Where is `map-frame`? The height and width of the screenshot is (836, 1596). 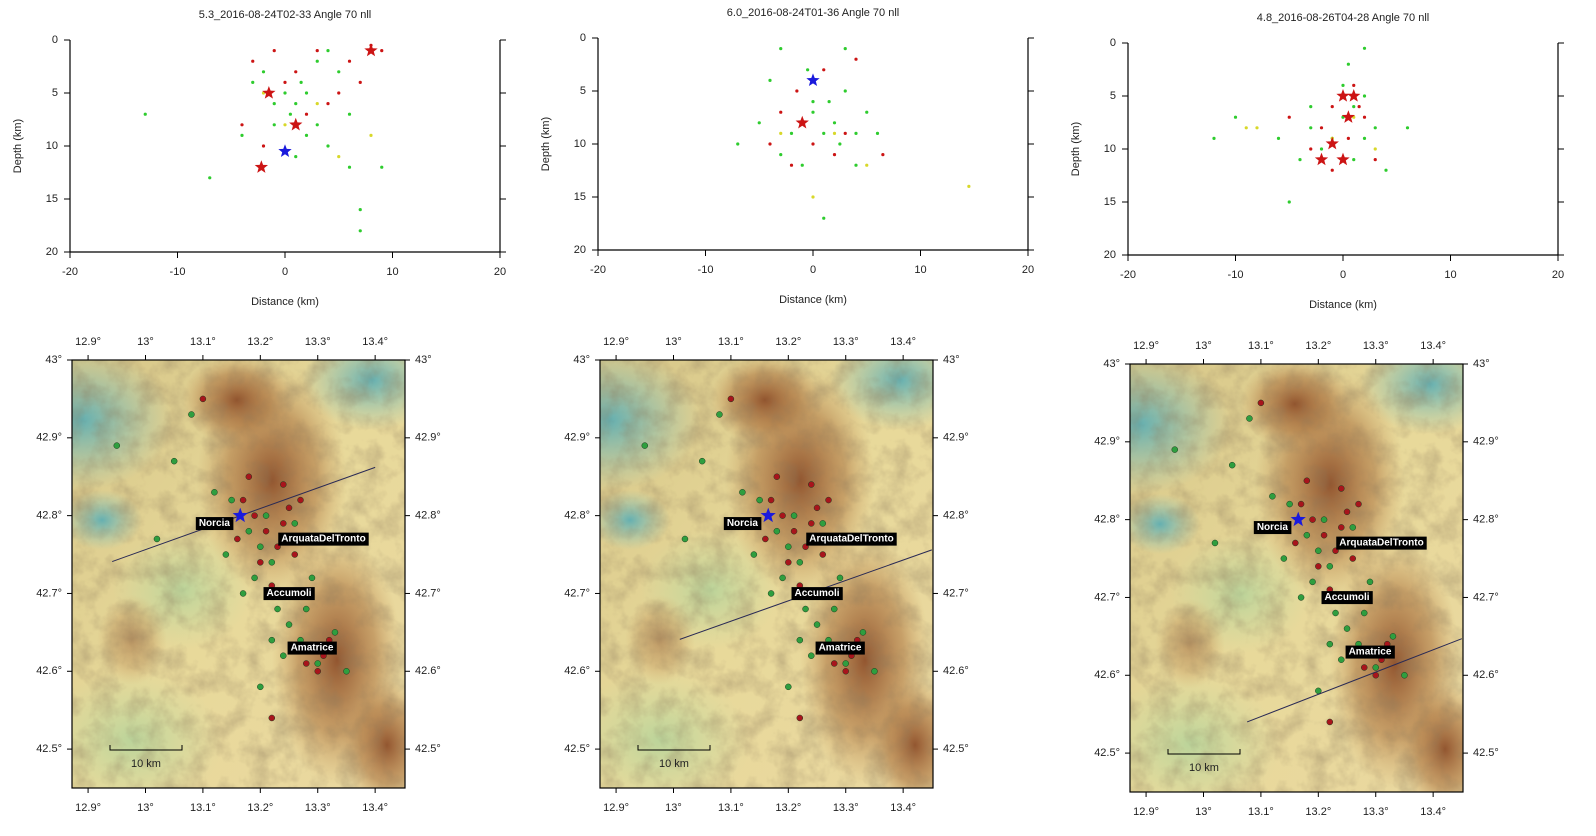 map-frame is located at coordinates (1296, 578).